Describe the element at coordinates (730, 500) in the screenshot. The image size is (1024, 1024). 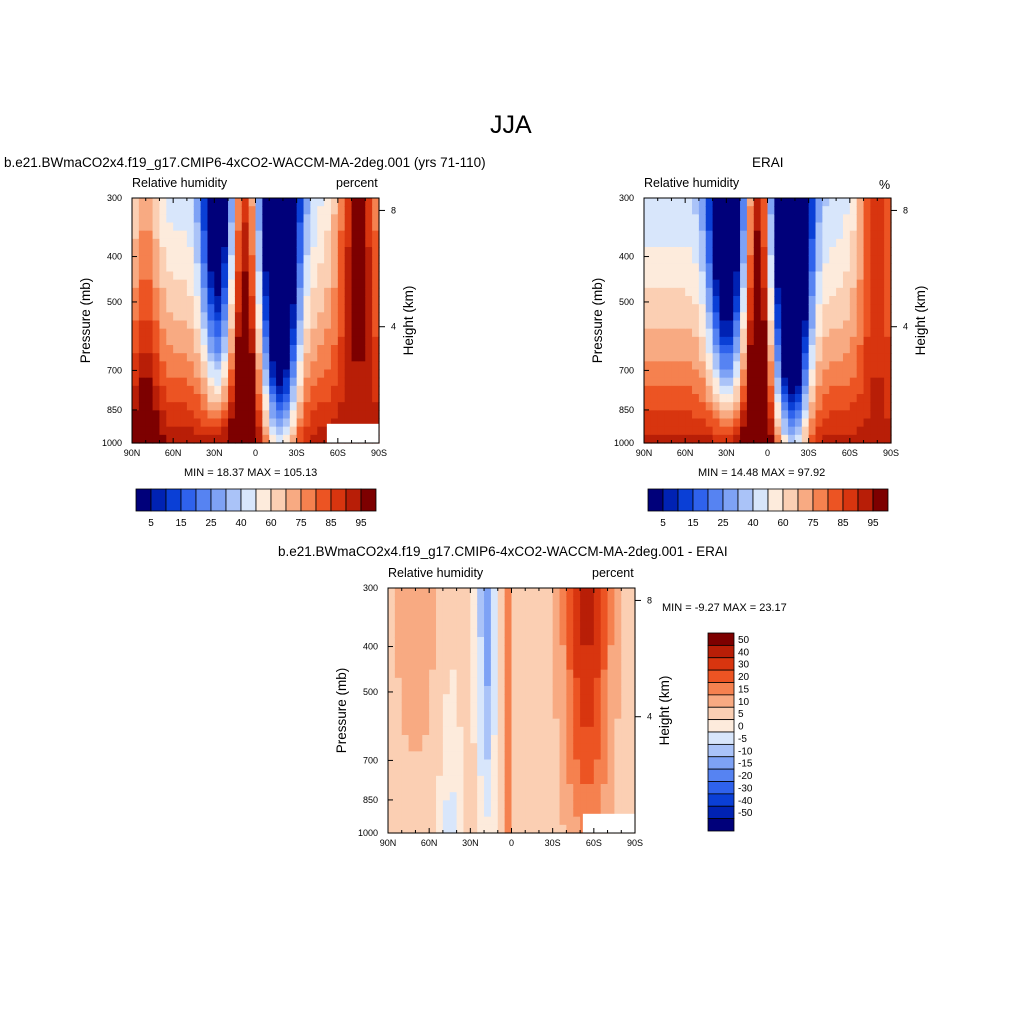
I see `colorbar-box` at that location.